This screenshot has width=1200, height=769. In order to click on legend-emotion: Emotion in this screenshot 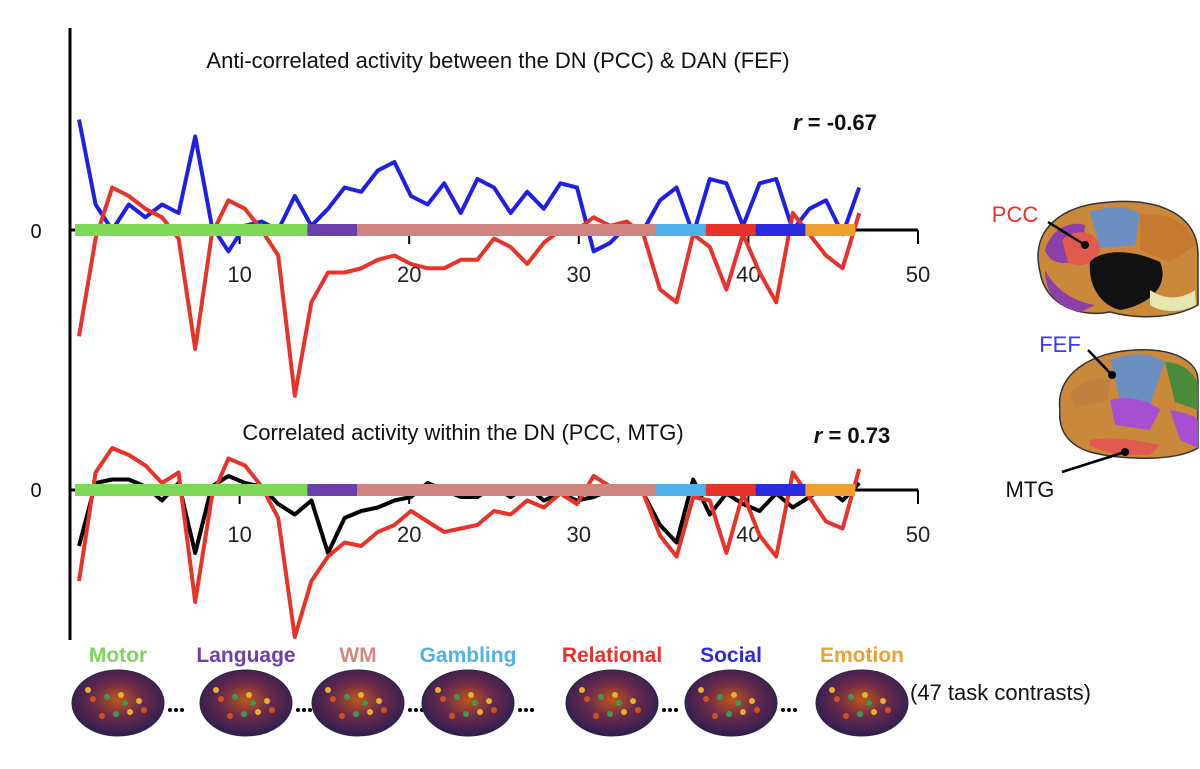, I will do `click(862, 655)`.